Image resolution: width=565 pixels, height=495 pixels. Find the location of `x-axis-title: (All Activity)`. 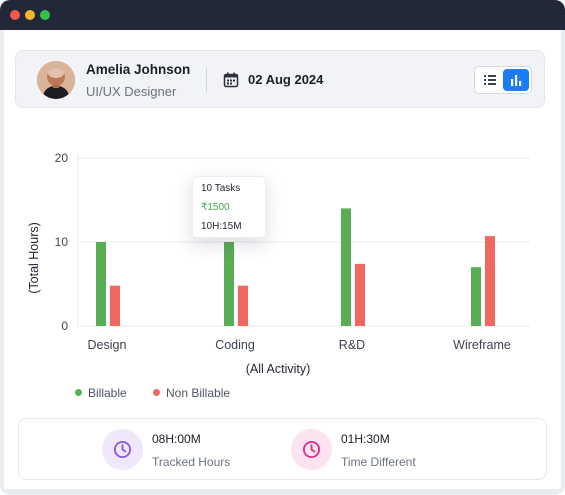

x-axis-title: (All Activity) is located at coordinates (278, 369).